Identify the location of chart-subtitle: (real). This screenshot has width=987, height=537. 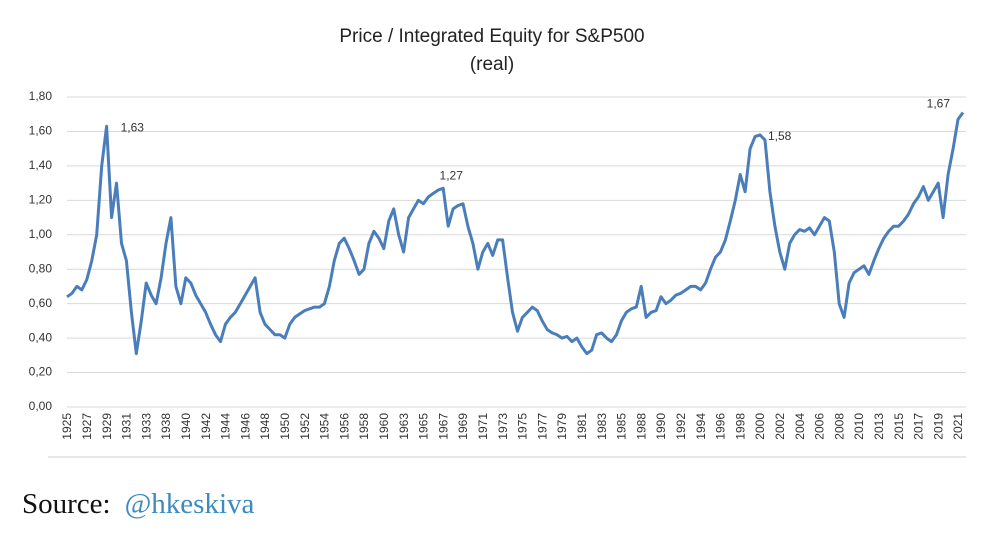
(492, 64).